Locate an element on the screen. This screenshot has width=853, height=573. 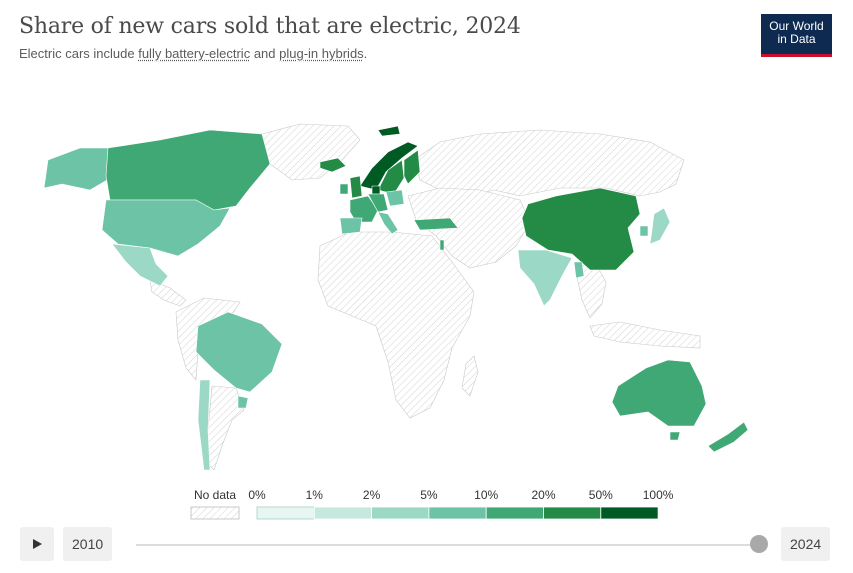
country-united-kingdom is located at coordinates (356, 187).